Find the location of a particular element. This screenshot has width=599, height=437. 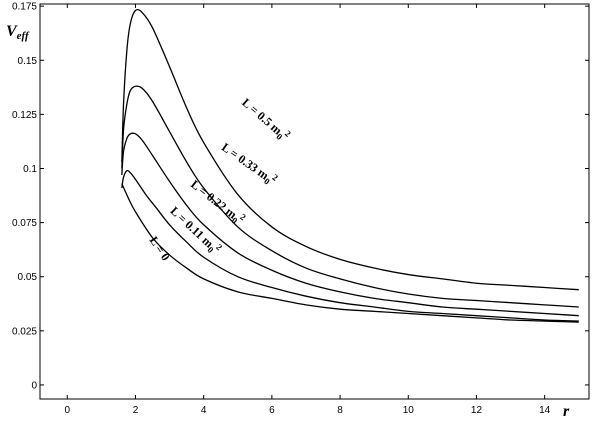

x-tick-label: 6 is located at coordinates (272, 410).